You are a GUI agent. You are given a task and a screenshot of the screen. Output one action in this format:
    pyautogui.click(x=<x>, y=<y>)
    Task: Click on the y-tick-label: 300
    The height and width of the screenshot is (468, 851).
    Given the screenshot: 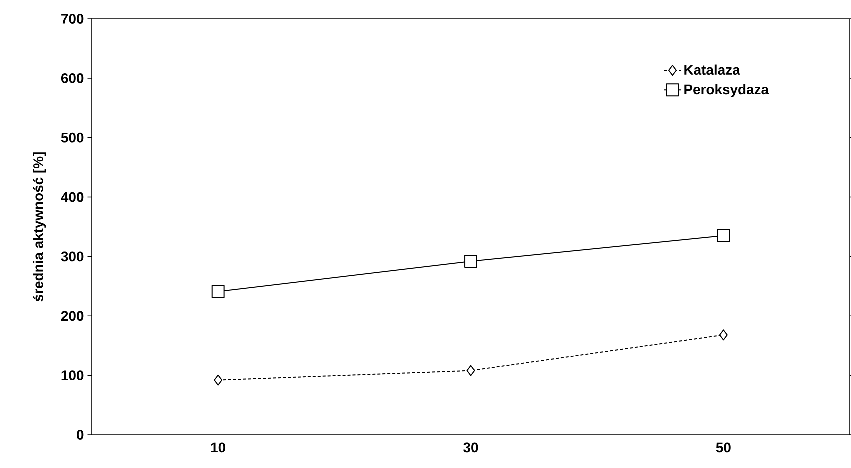 What is the action you would take?
    pyautogui.click(x=72, y=257)
    